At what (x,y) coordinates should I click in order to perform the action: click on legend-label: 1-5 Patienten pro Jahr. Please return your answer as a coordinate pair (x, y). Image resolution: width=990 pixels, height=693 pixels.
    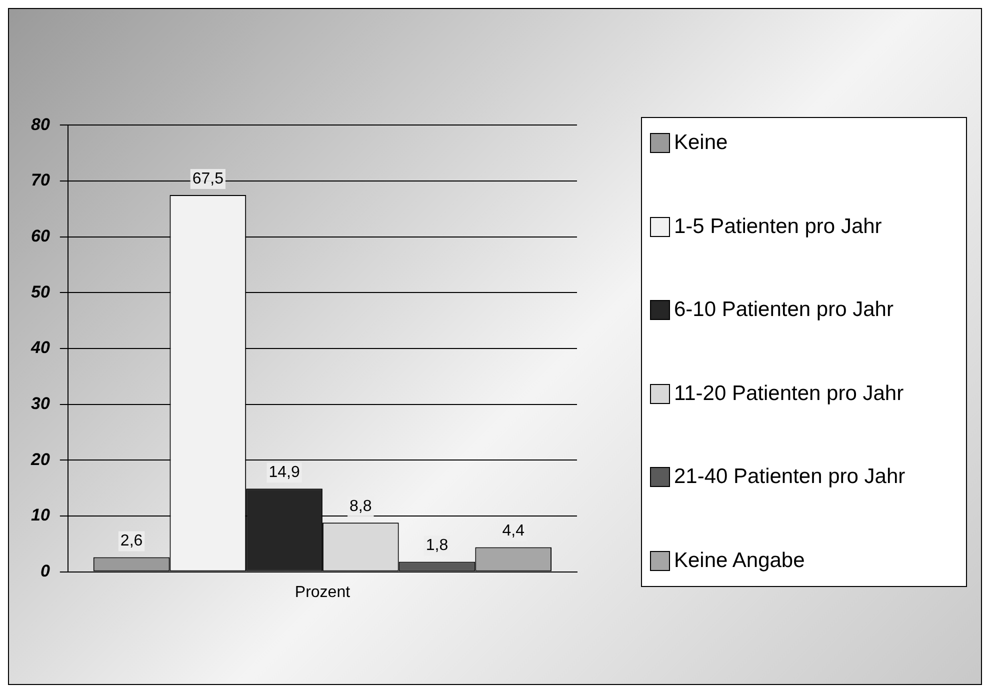
    Looking at the image, I should click on (778, 227).